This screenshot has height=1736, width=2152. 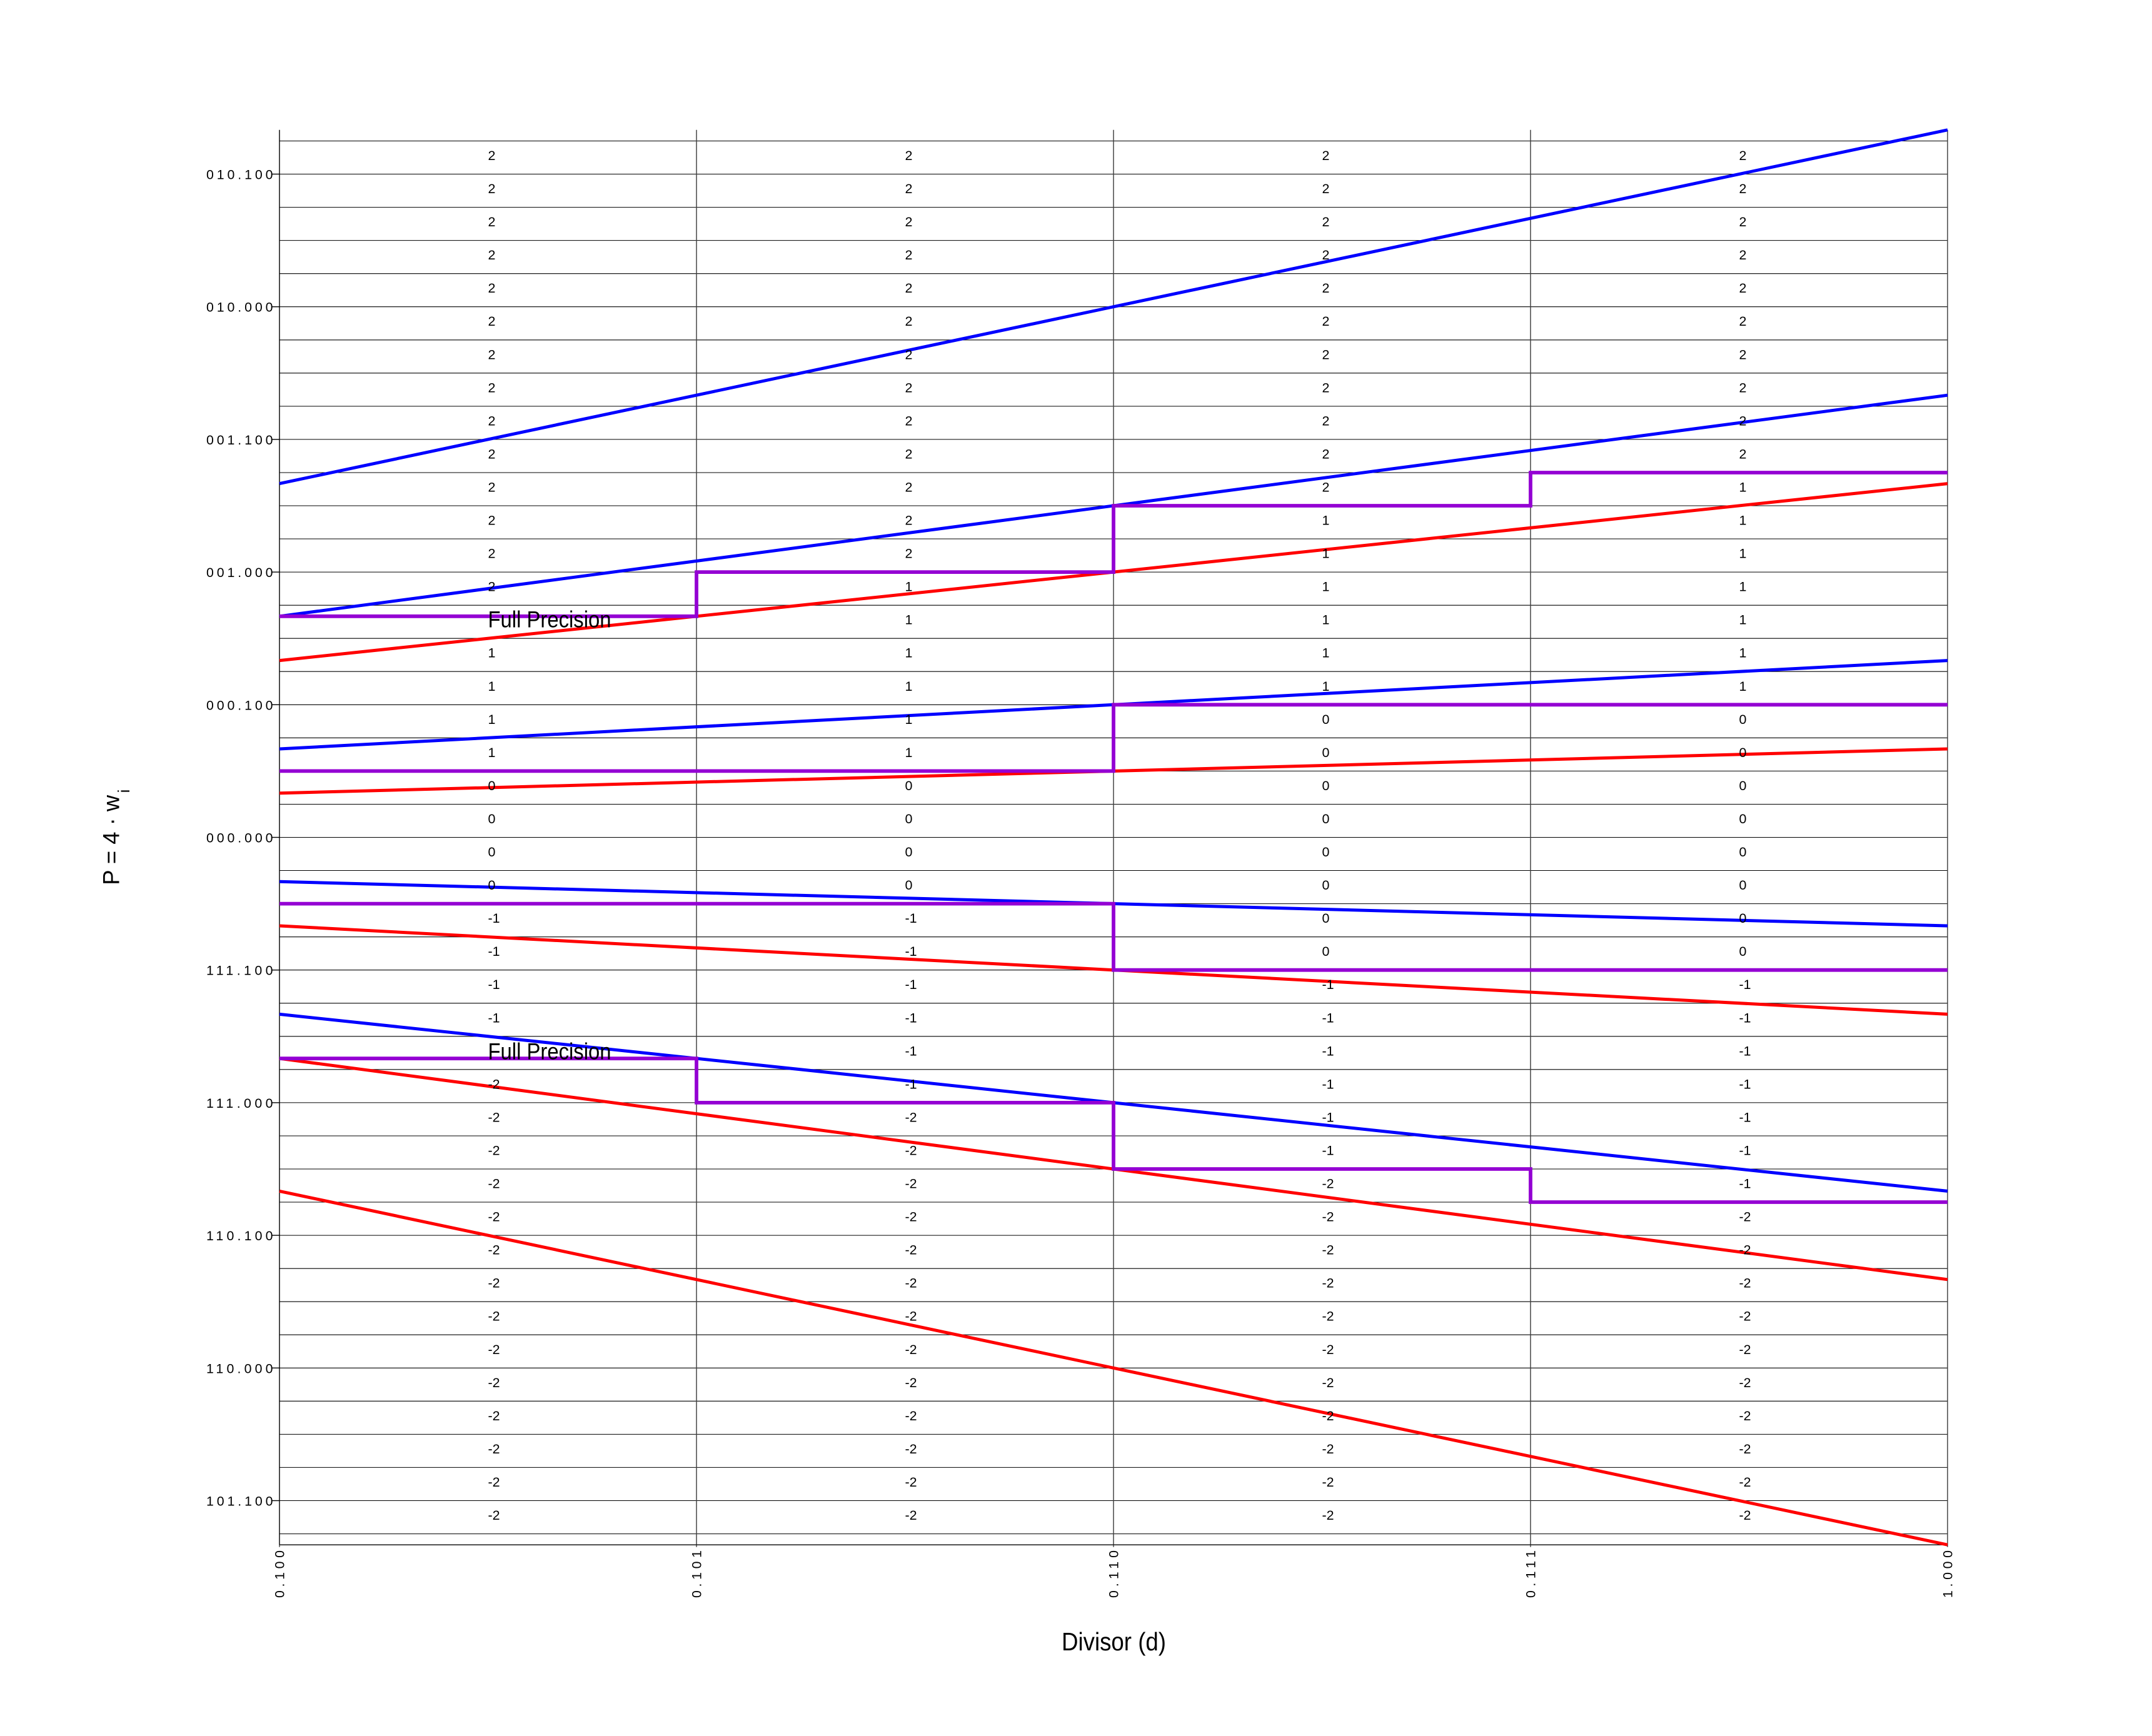 I want to click on svg-text: 0.111, so click(x=1530, y=1574).